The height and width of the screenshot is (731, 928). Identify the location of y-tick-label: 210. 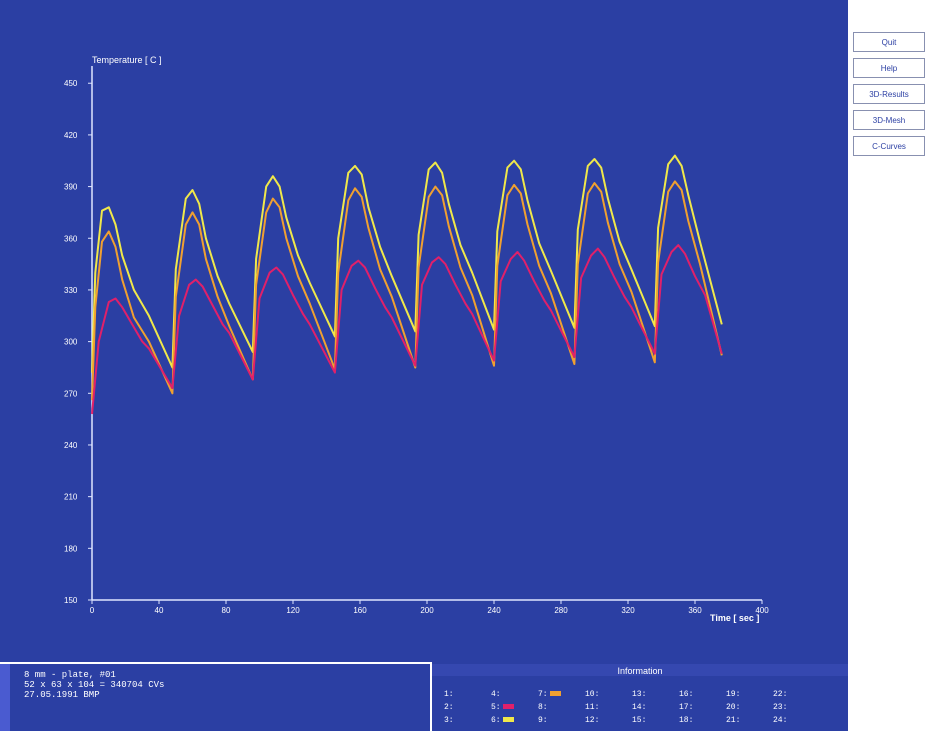
(71, 497).